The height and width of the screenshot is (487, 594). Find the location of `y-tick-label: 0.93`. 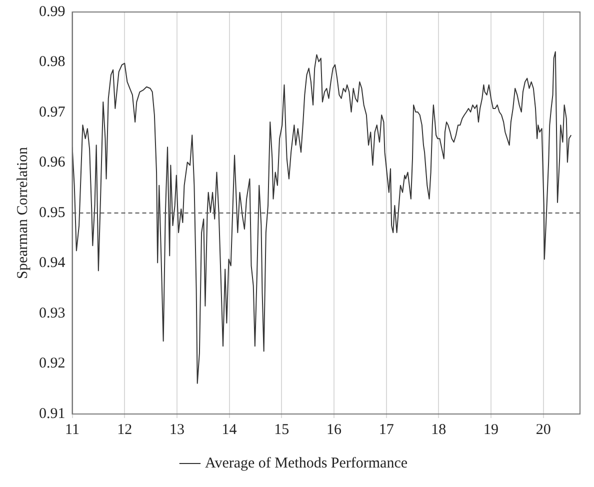

y-tick-label: 0.93 is located at coordinates (52, 313).